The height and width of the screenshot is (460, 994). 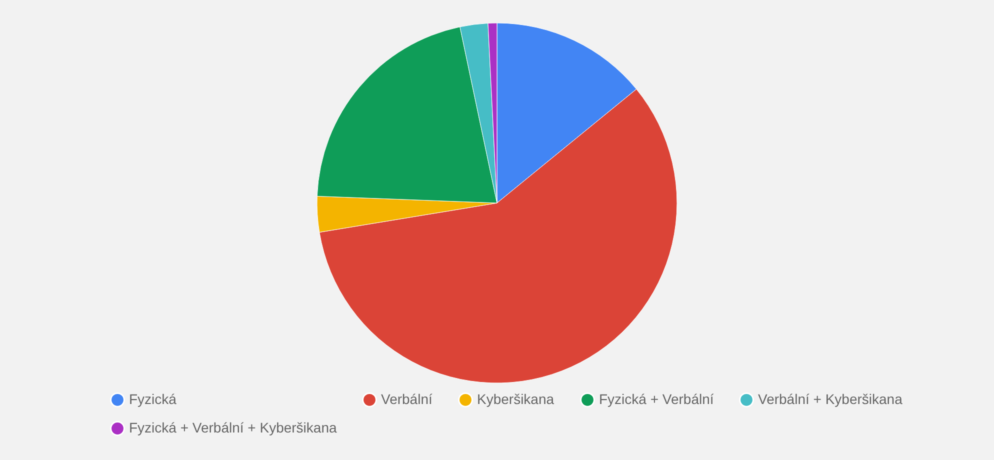 What do you see at coordinates (515, 398) in the screenshot?
I see `legend-label: Kyberšikana` at bounding box center [515, 398].